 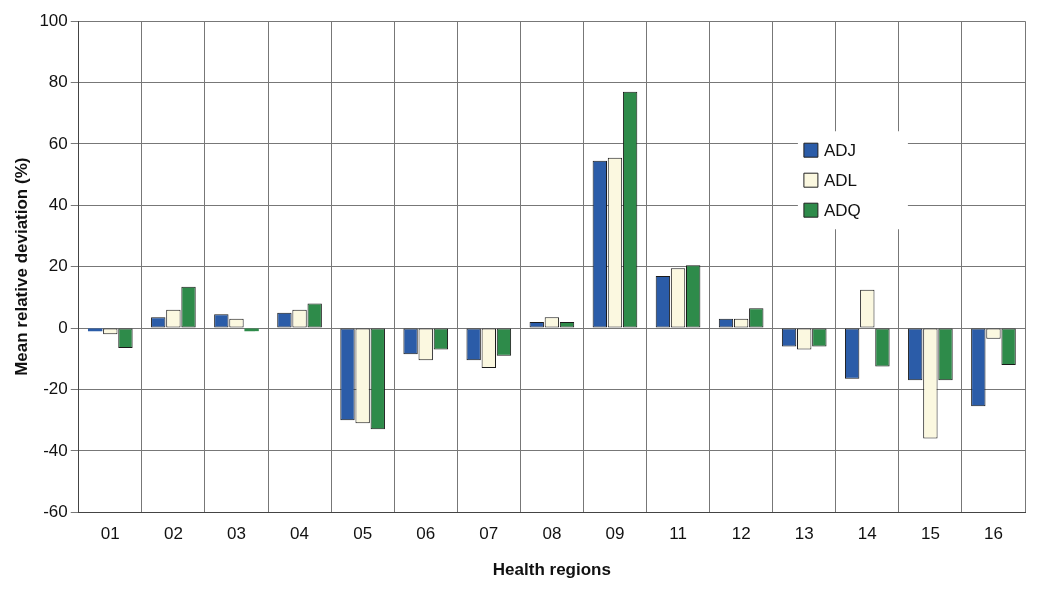 What do you see at coordinates (110, 534) in the screenshot?
I see `x-tick-label: 01` at bounding box center [110, 534].